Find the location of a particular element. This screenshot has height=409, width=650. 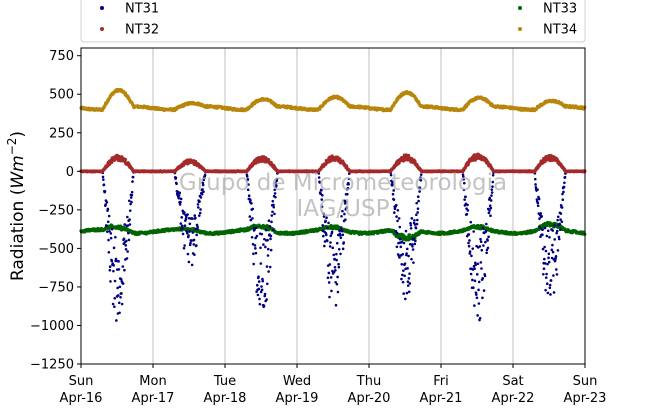

series-nt34 is located at coordinates (333, 100).